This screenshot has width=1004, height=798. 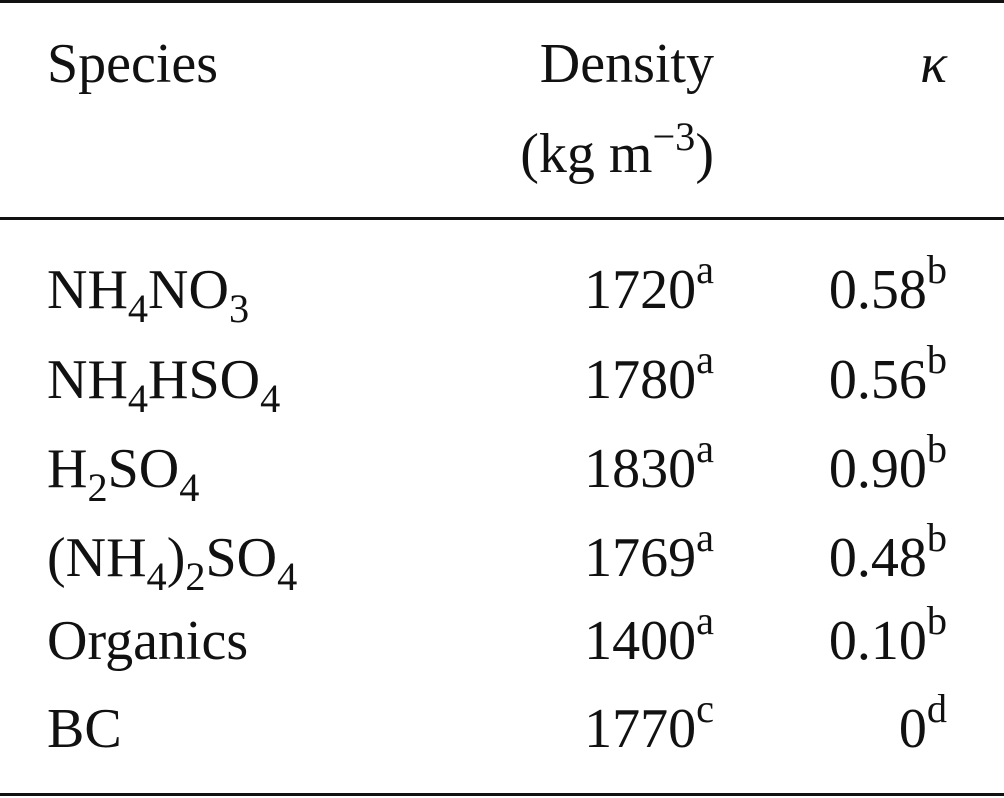 What do you see at coordinates (502, 1) in the screenshot?
I see `table-top-rule` at bounding box center [502, 1].